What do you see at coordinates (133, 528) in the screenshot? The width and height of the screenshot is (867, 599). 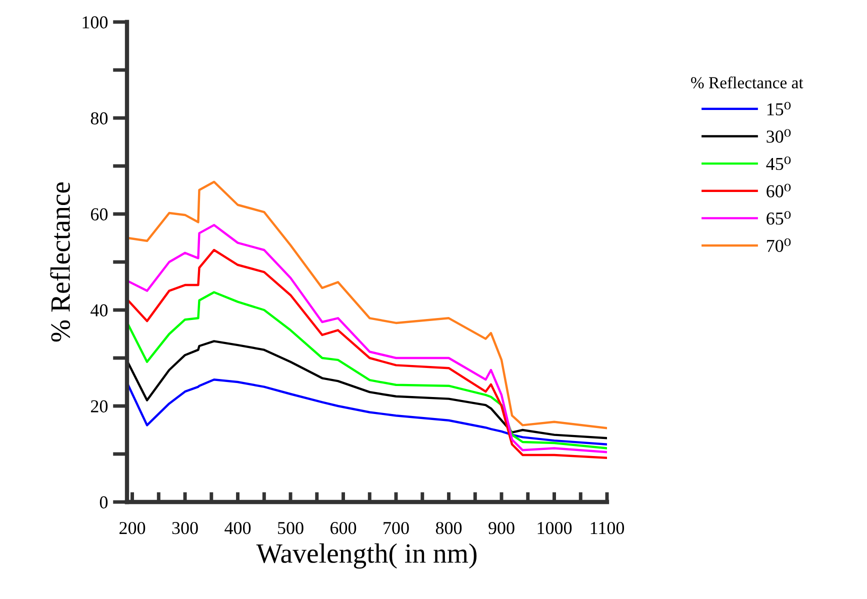 I see `x-tick-label: 200` at bounding box center [133, 528].